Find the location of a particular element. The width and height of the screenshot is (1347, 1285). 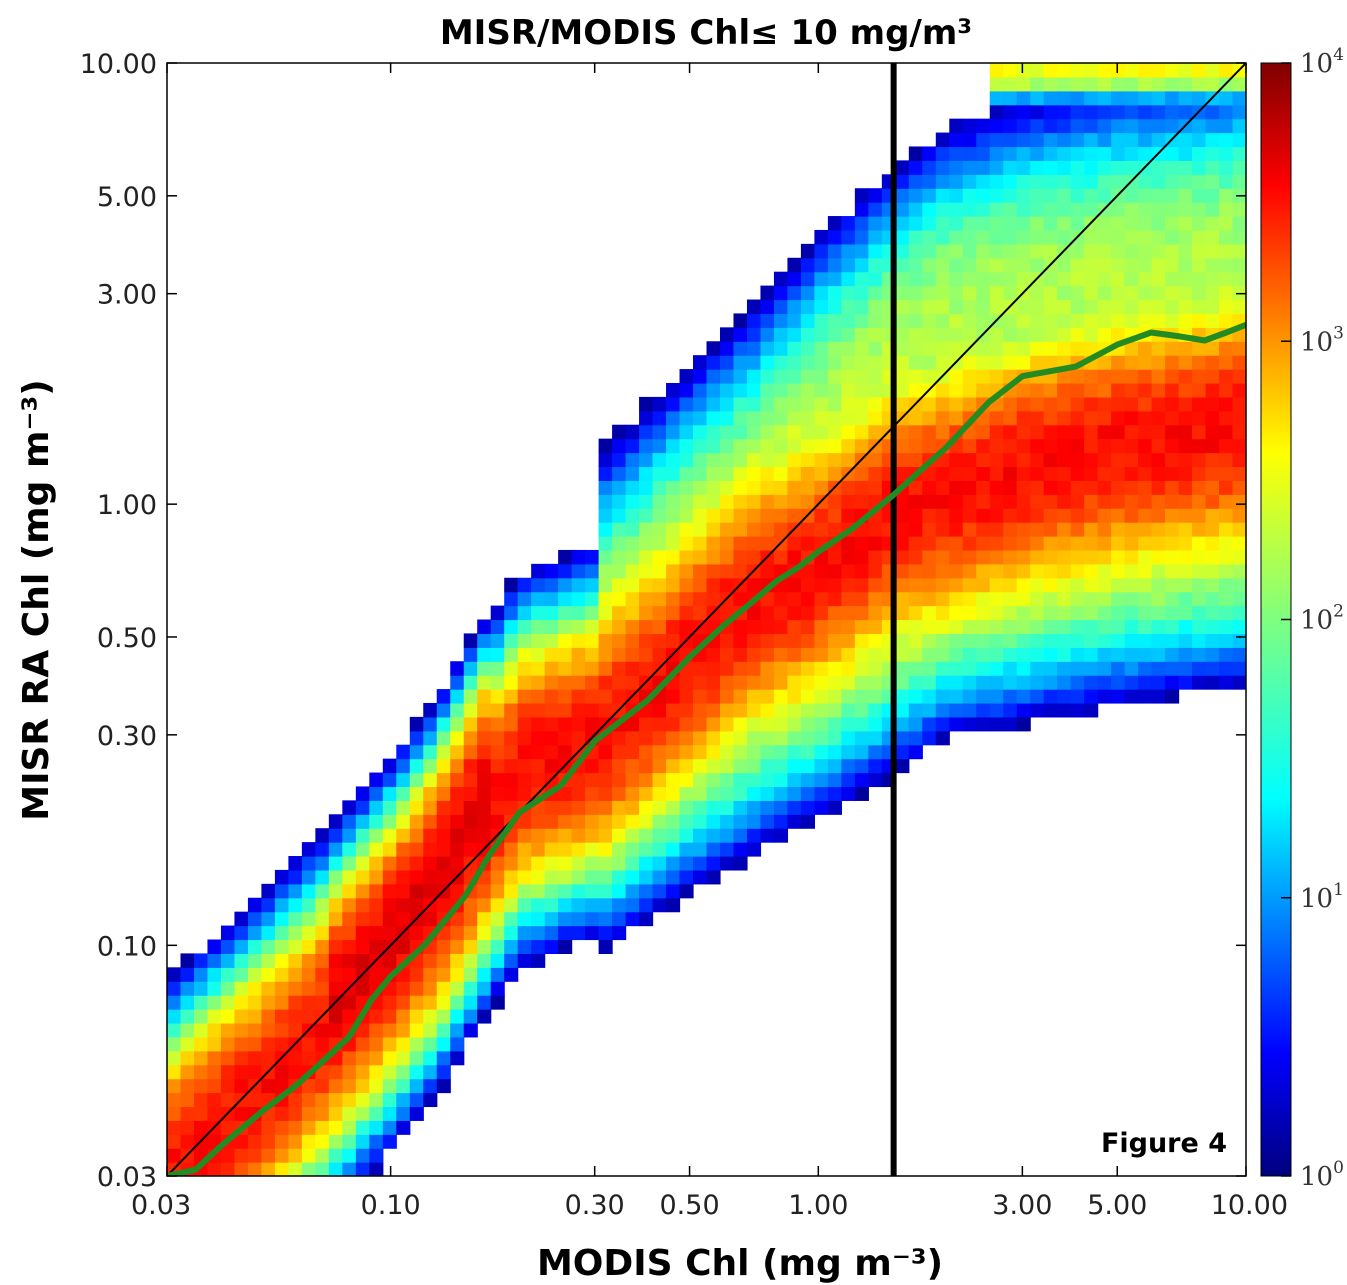

y-tick-label: 0.30 is located at coordinates (127, 736).